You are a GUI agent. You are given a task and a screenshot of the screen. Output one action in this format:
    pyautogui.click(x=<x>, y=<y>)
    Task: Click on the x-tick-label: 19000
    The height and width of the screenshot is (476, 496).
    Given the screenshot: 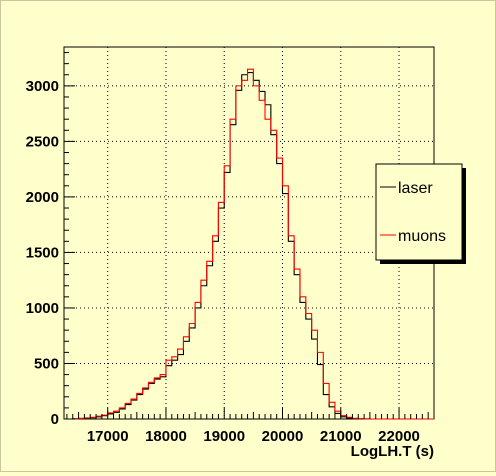 What is the action you would take?
    pyautogui.click(x=224, y=436)
    